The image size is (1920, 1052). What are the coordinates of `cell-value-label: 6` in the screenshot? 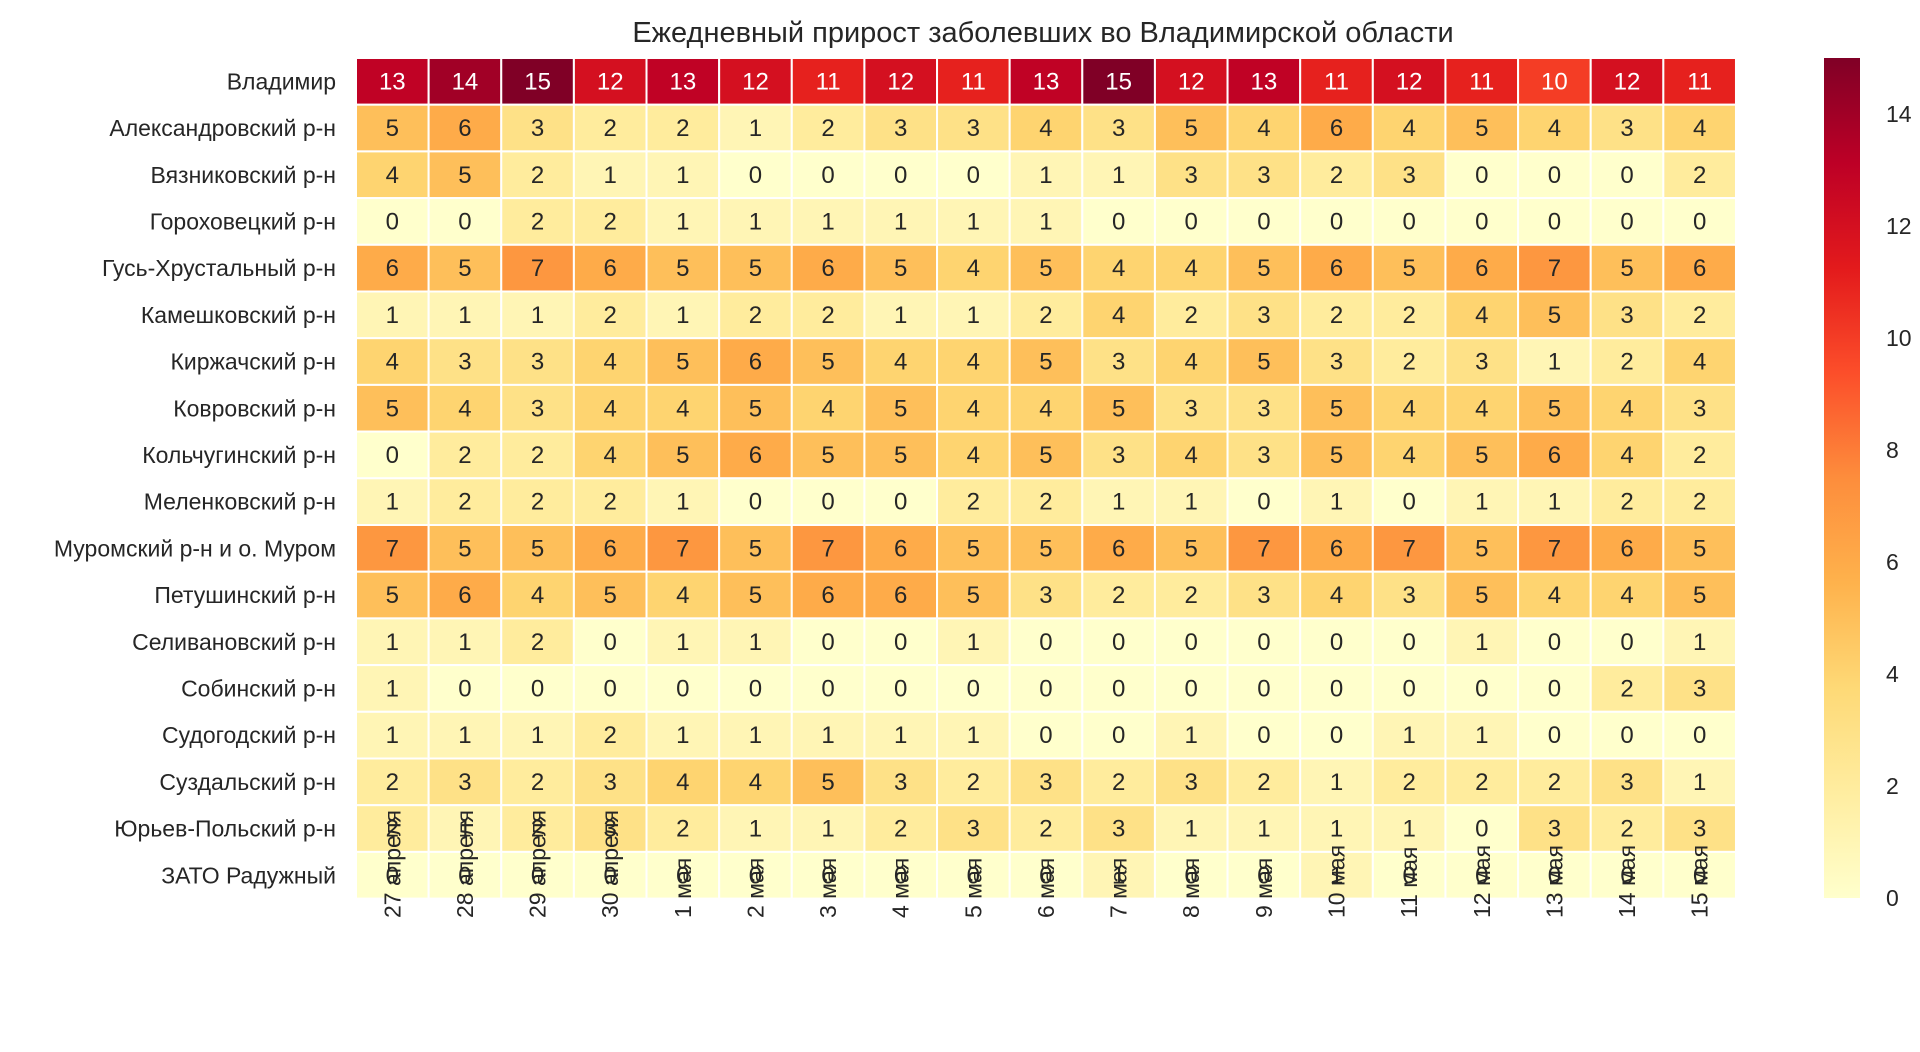 It's located at (610, 548).